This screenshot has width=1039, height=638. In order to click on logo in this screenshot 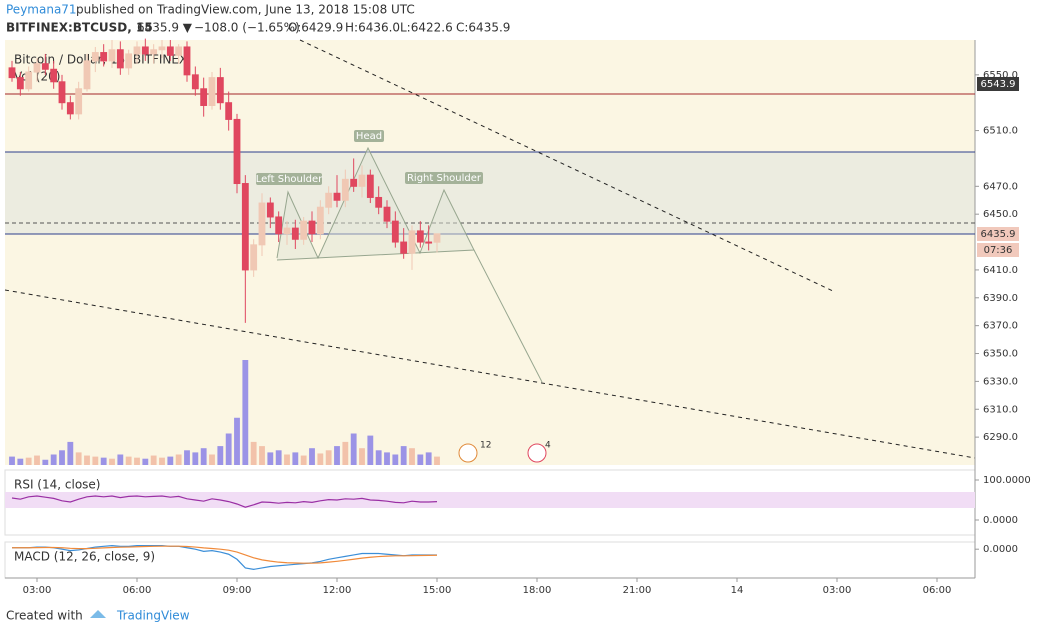, I will do `click(98, 614)`.